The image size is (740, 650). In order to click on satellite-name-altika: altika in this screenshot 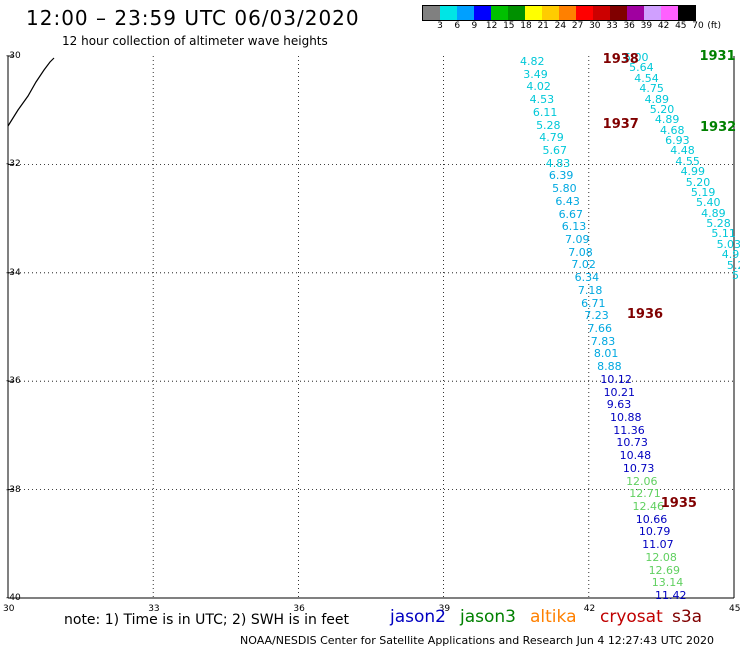, I will do `click(553, 617)`.